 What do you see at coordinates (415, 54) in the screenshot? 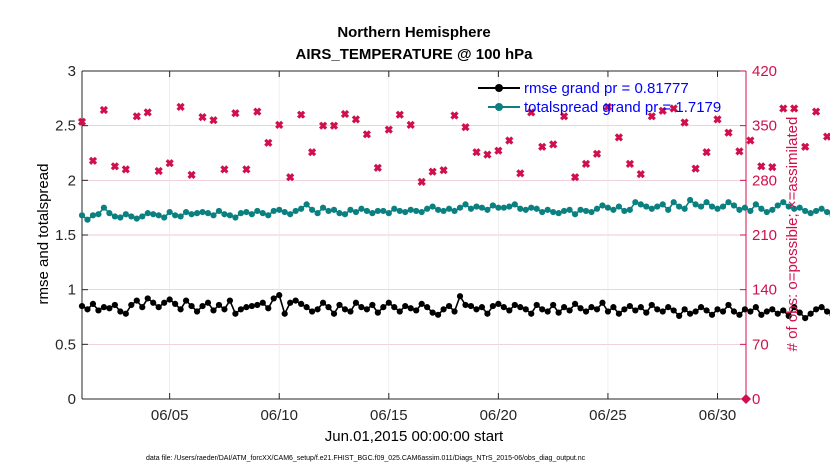
I see `chart-subtitle: AIRS_TEMPERATURE @ 100 hPa` at bounding box center [415, 54].